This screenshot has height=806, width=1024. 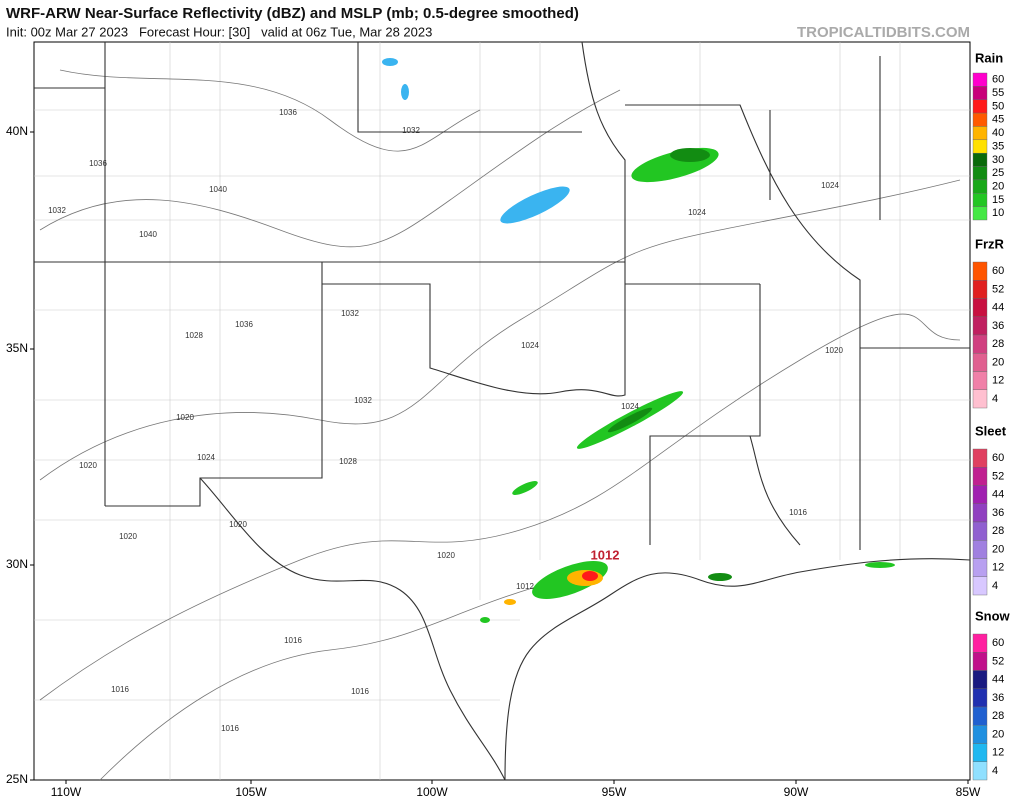 I want to click on lon-label: 105W, so click(x=251, y=792).